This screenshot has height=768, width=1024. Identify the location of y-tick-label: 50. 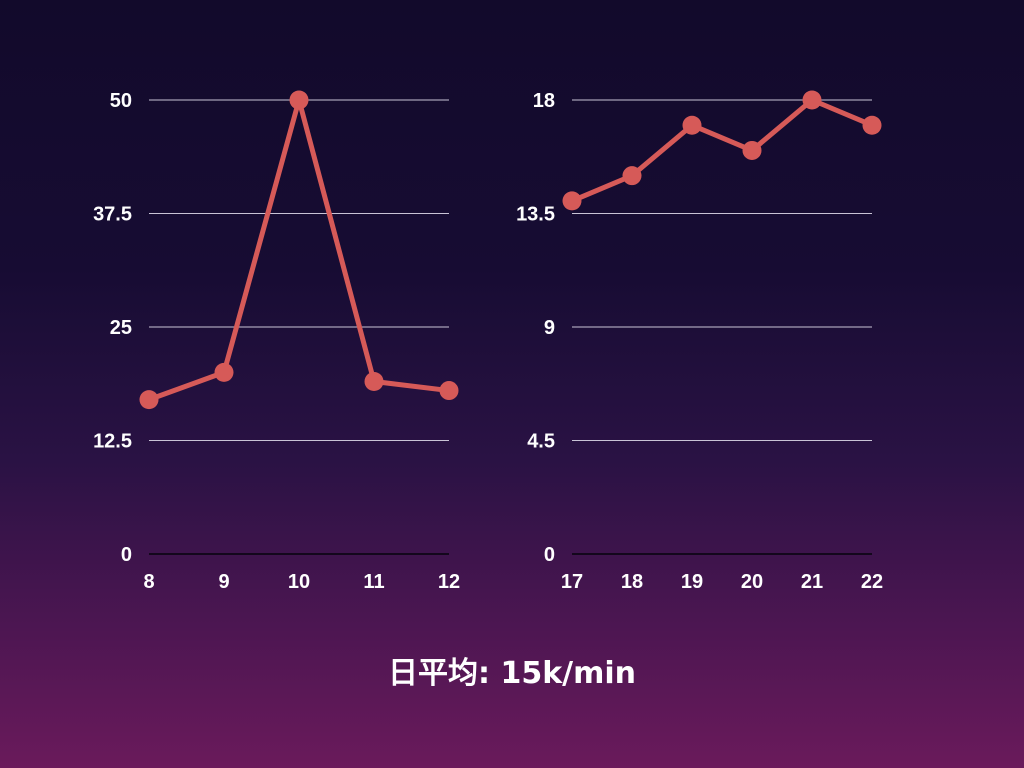
(121, 101).